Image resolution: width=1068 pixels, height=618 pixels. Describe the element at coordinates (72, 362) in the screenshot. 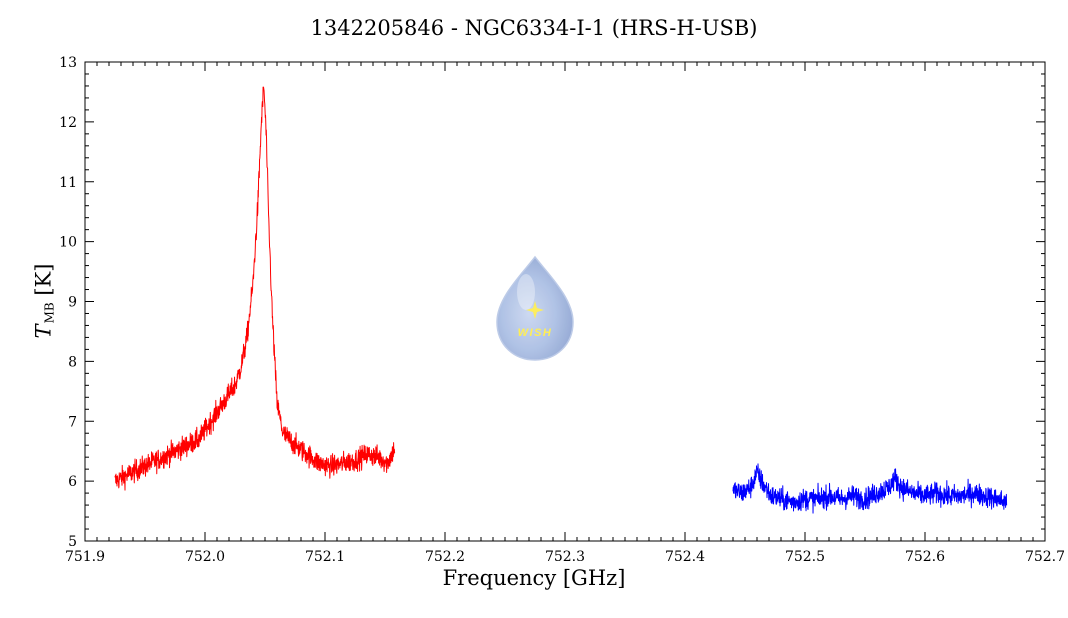

I see `y-tick-label: 8` at that location.